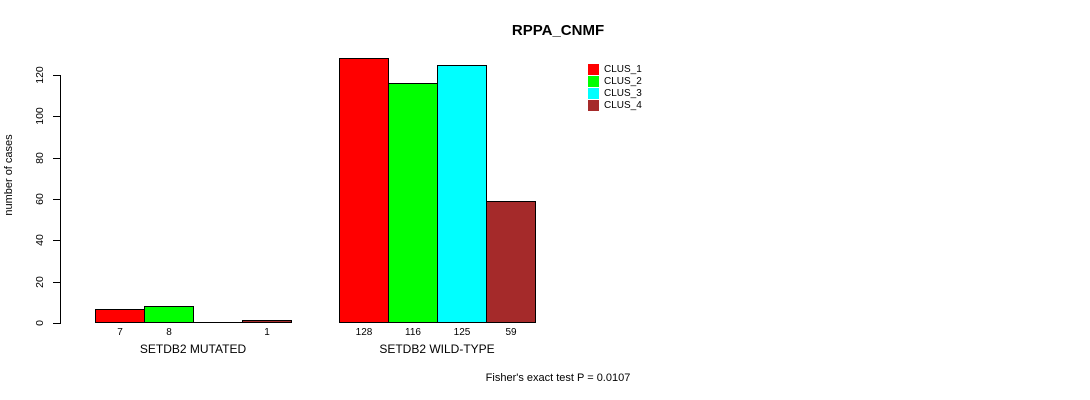  Describe the element at coordinates (558, 378) in the screenshot. I see `fisher-test-annotation: Fisher's exact test P = 0.0107` at that location.